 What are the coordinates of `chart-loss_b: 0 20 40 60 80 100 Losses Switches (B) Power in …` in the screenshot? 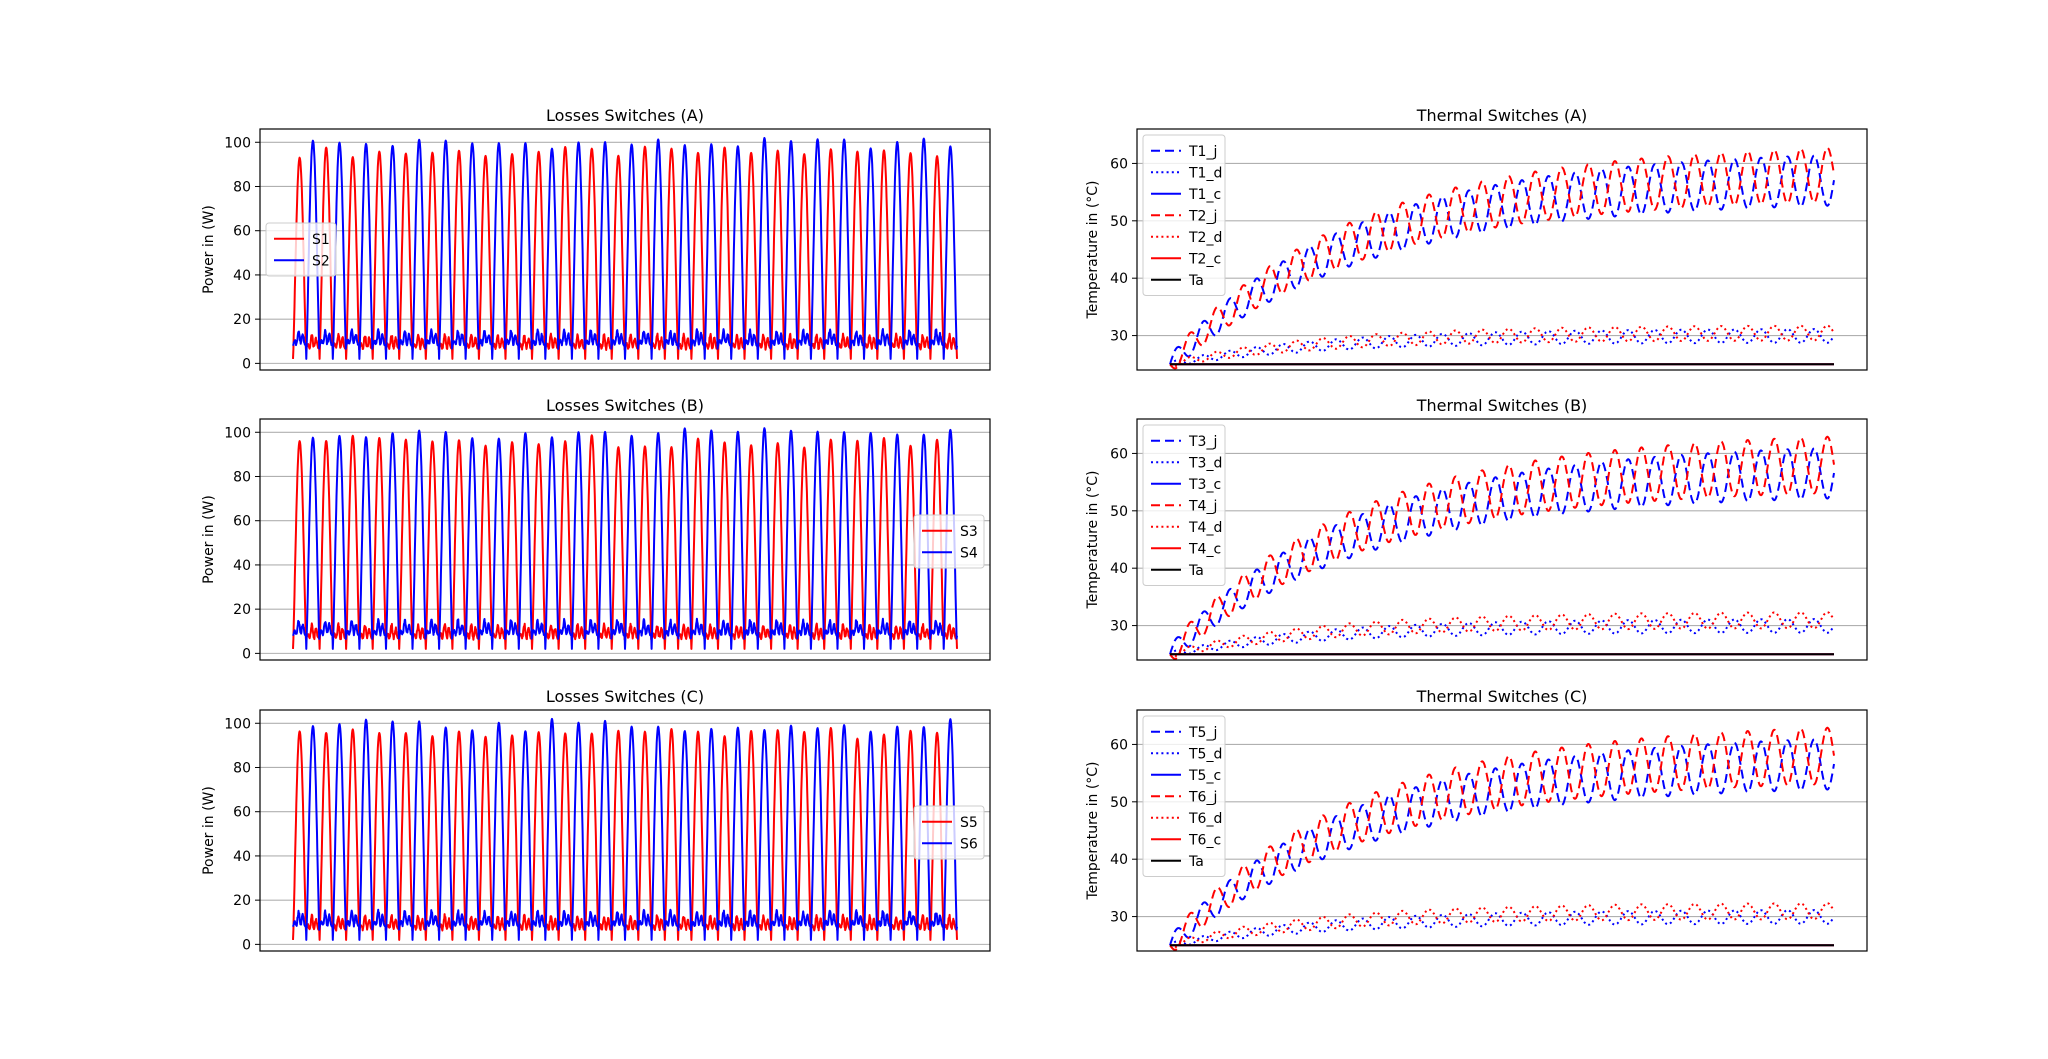 It's located at (596, 529).